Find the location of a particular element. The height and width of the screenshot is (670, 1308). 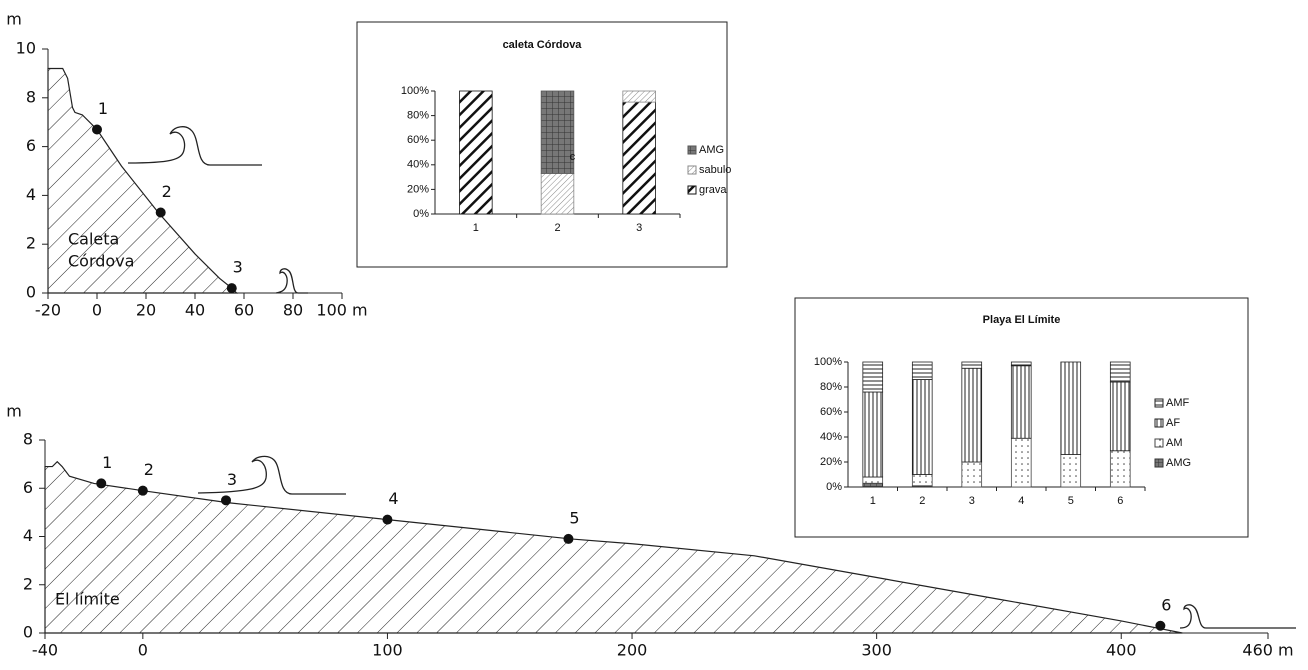

x-tick-label: 400 is located at coordinates (1121, 650).